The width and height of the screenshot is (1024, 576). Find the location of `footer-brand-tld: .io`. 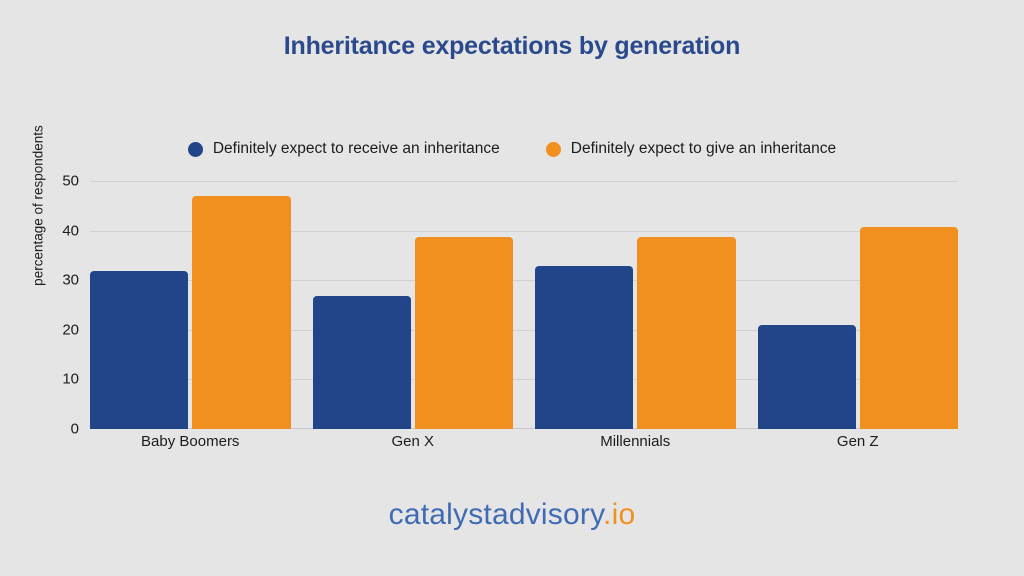

footer-brand-tld: .io is located at coordinates (619, 514).